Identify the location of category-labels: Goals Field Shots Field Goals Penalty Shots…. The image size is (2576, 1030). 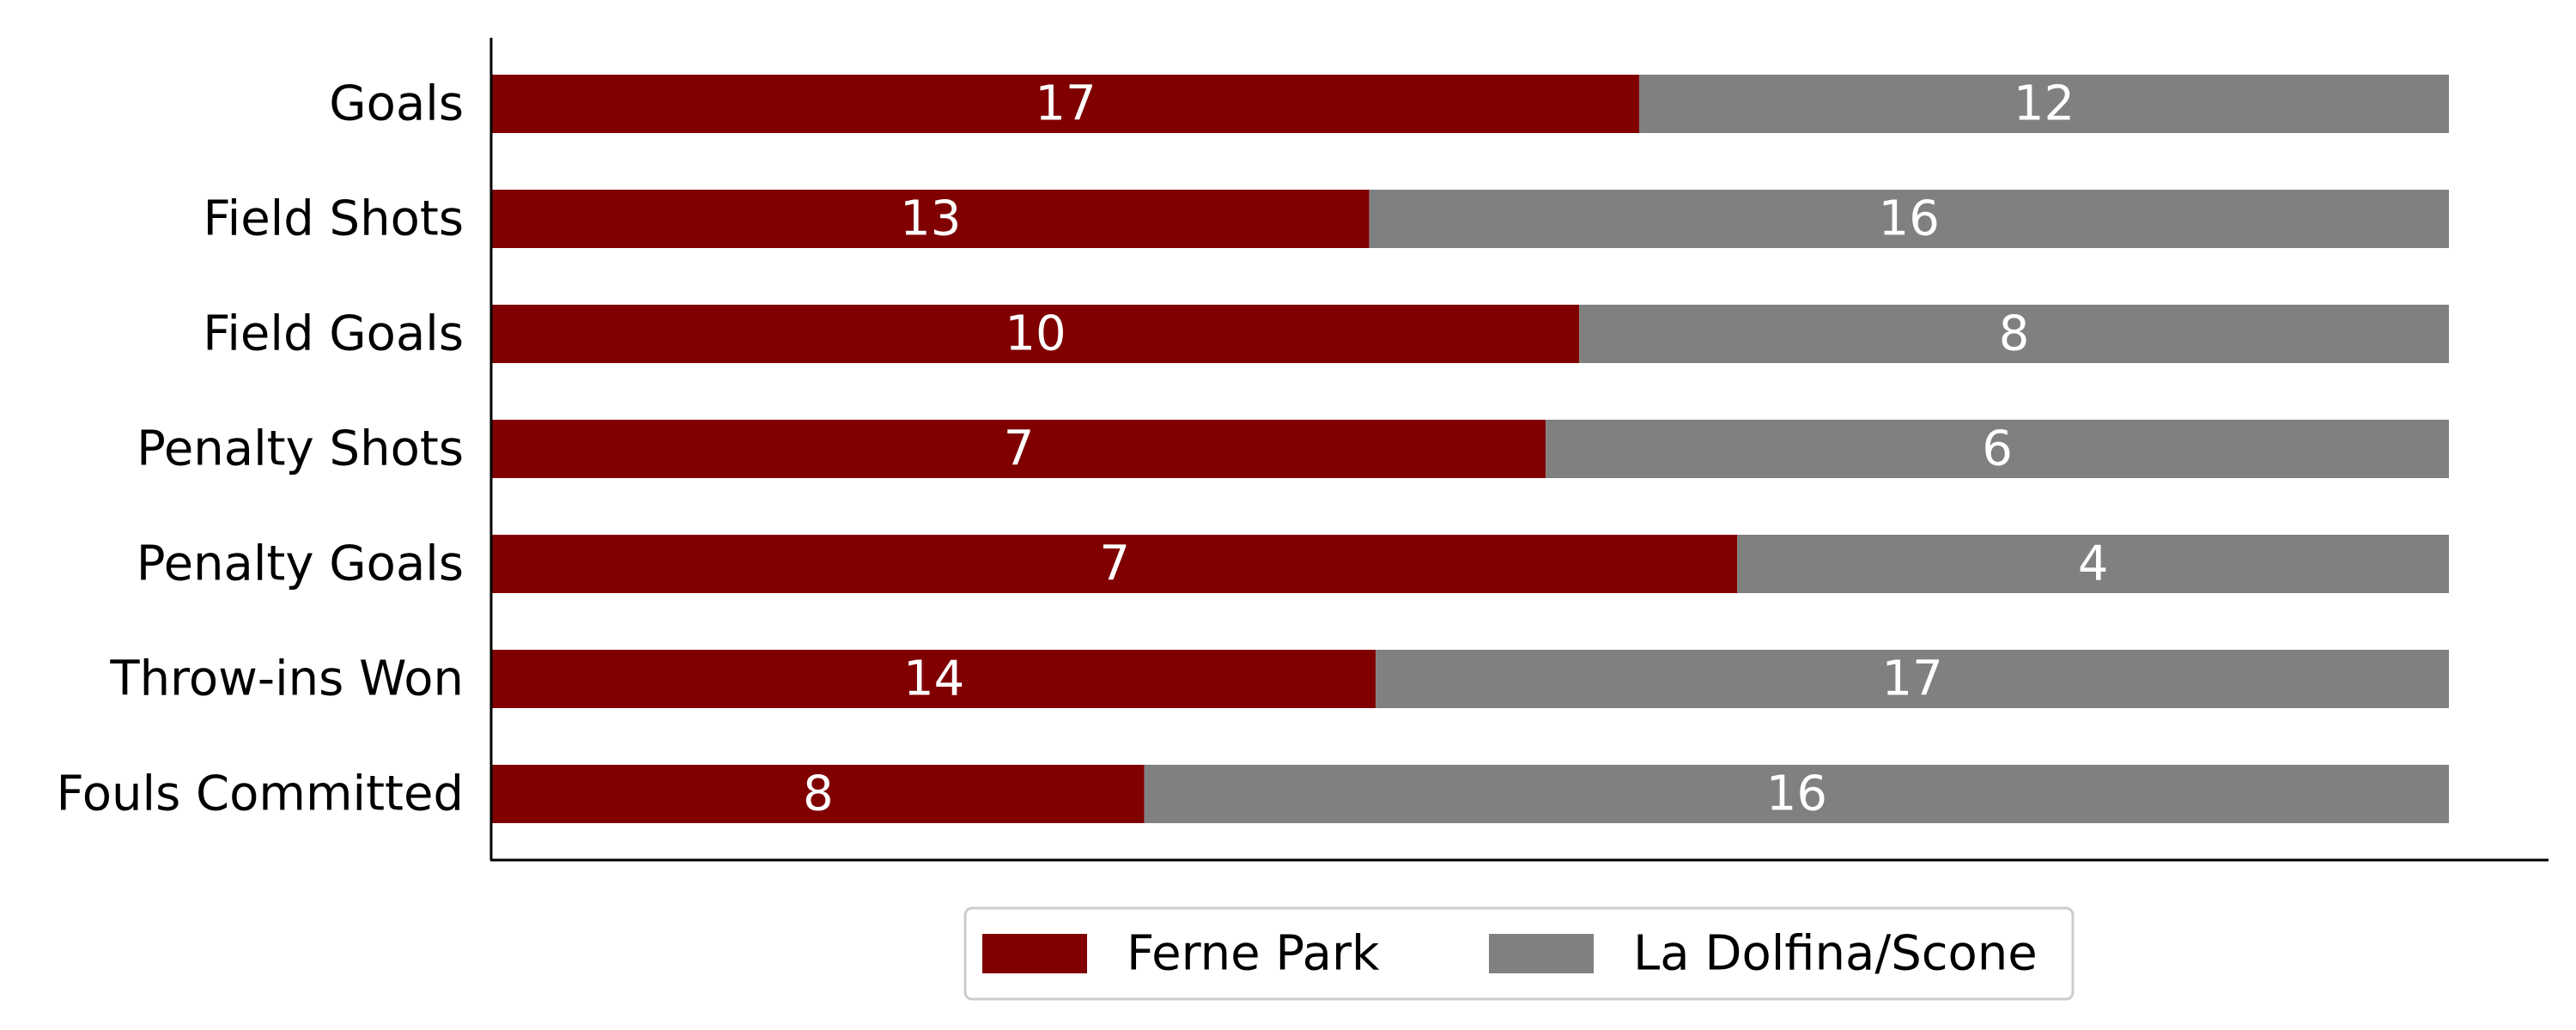
(260, 449).